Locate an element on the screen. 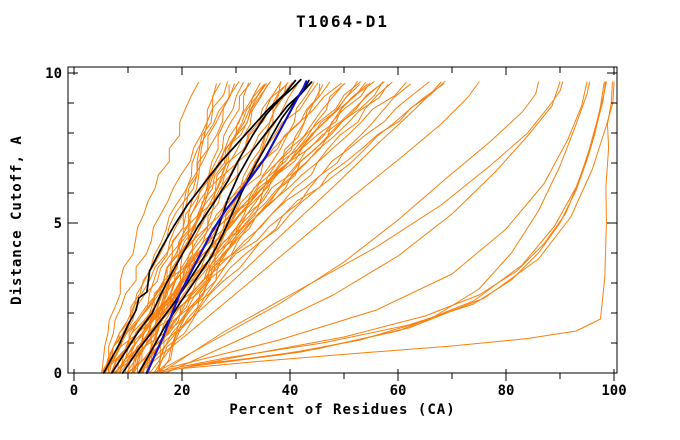  x-tick-label: 100 is located at coordinates (613, 391).